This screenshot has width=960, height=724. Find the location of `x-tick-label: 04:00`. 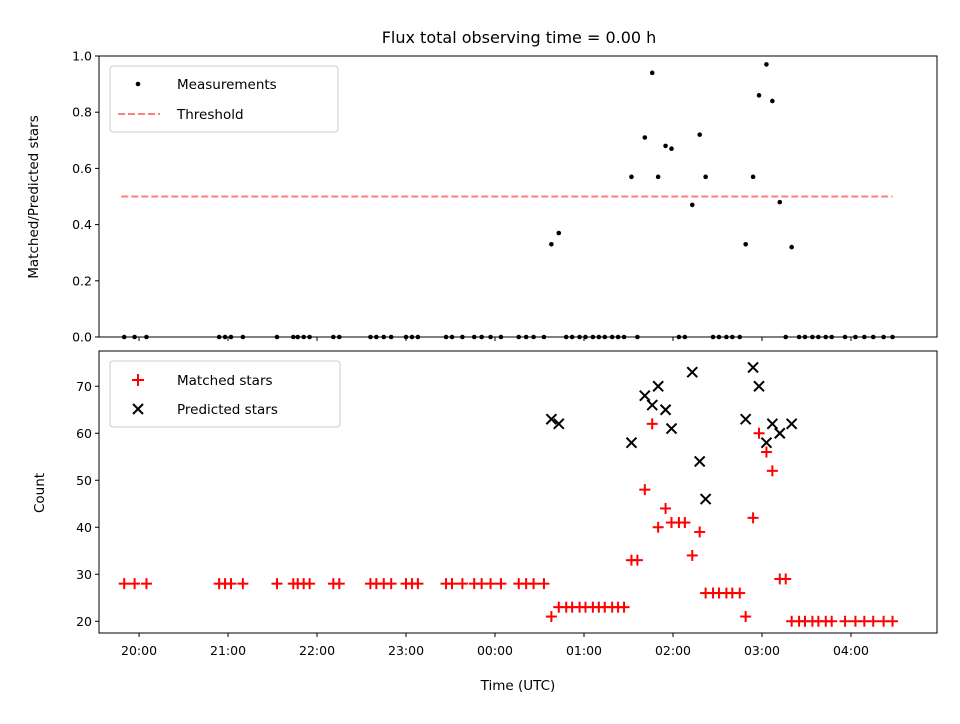

x-tick-label: 04:00 is located at coordinates (851, 650).